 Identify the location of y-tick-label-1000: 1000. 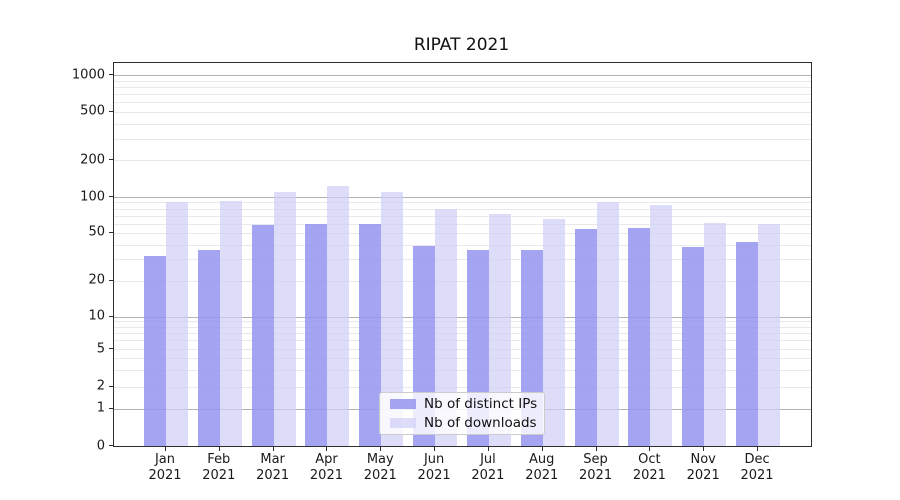
(88, 74).